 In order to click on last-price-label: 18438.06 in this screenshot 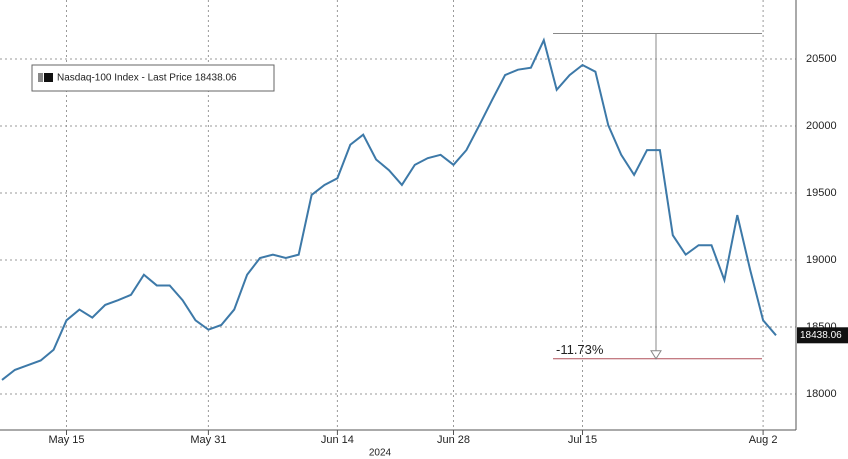, I will do `click(821, 335)`.